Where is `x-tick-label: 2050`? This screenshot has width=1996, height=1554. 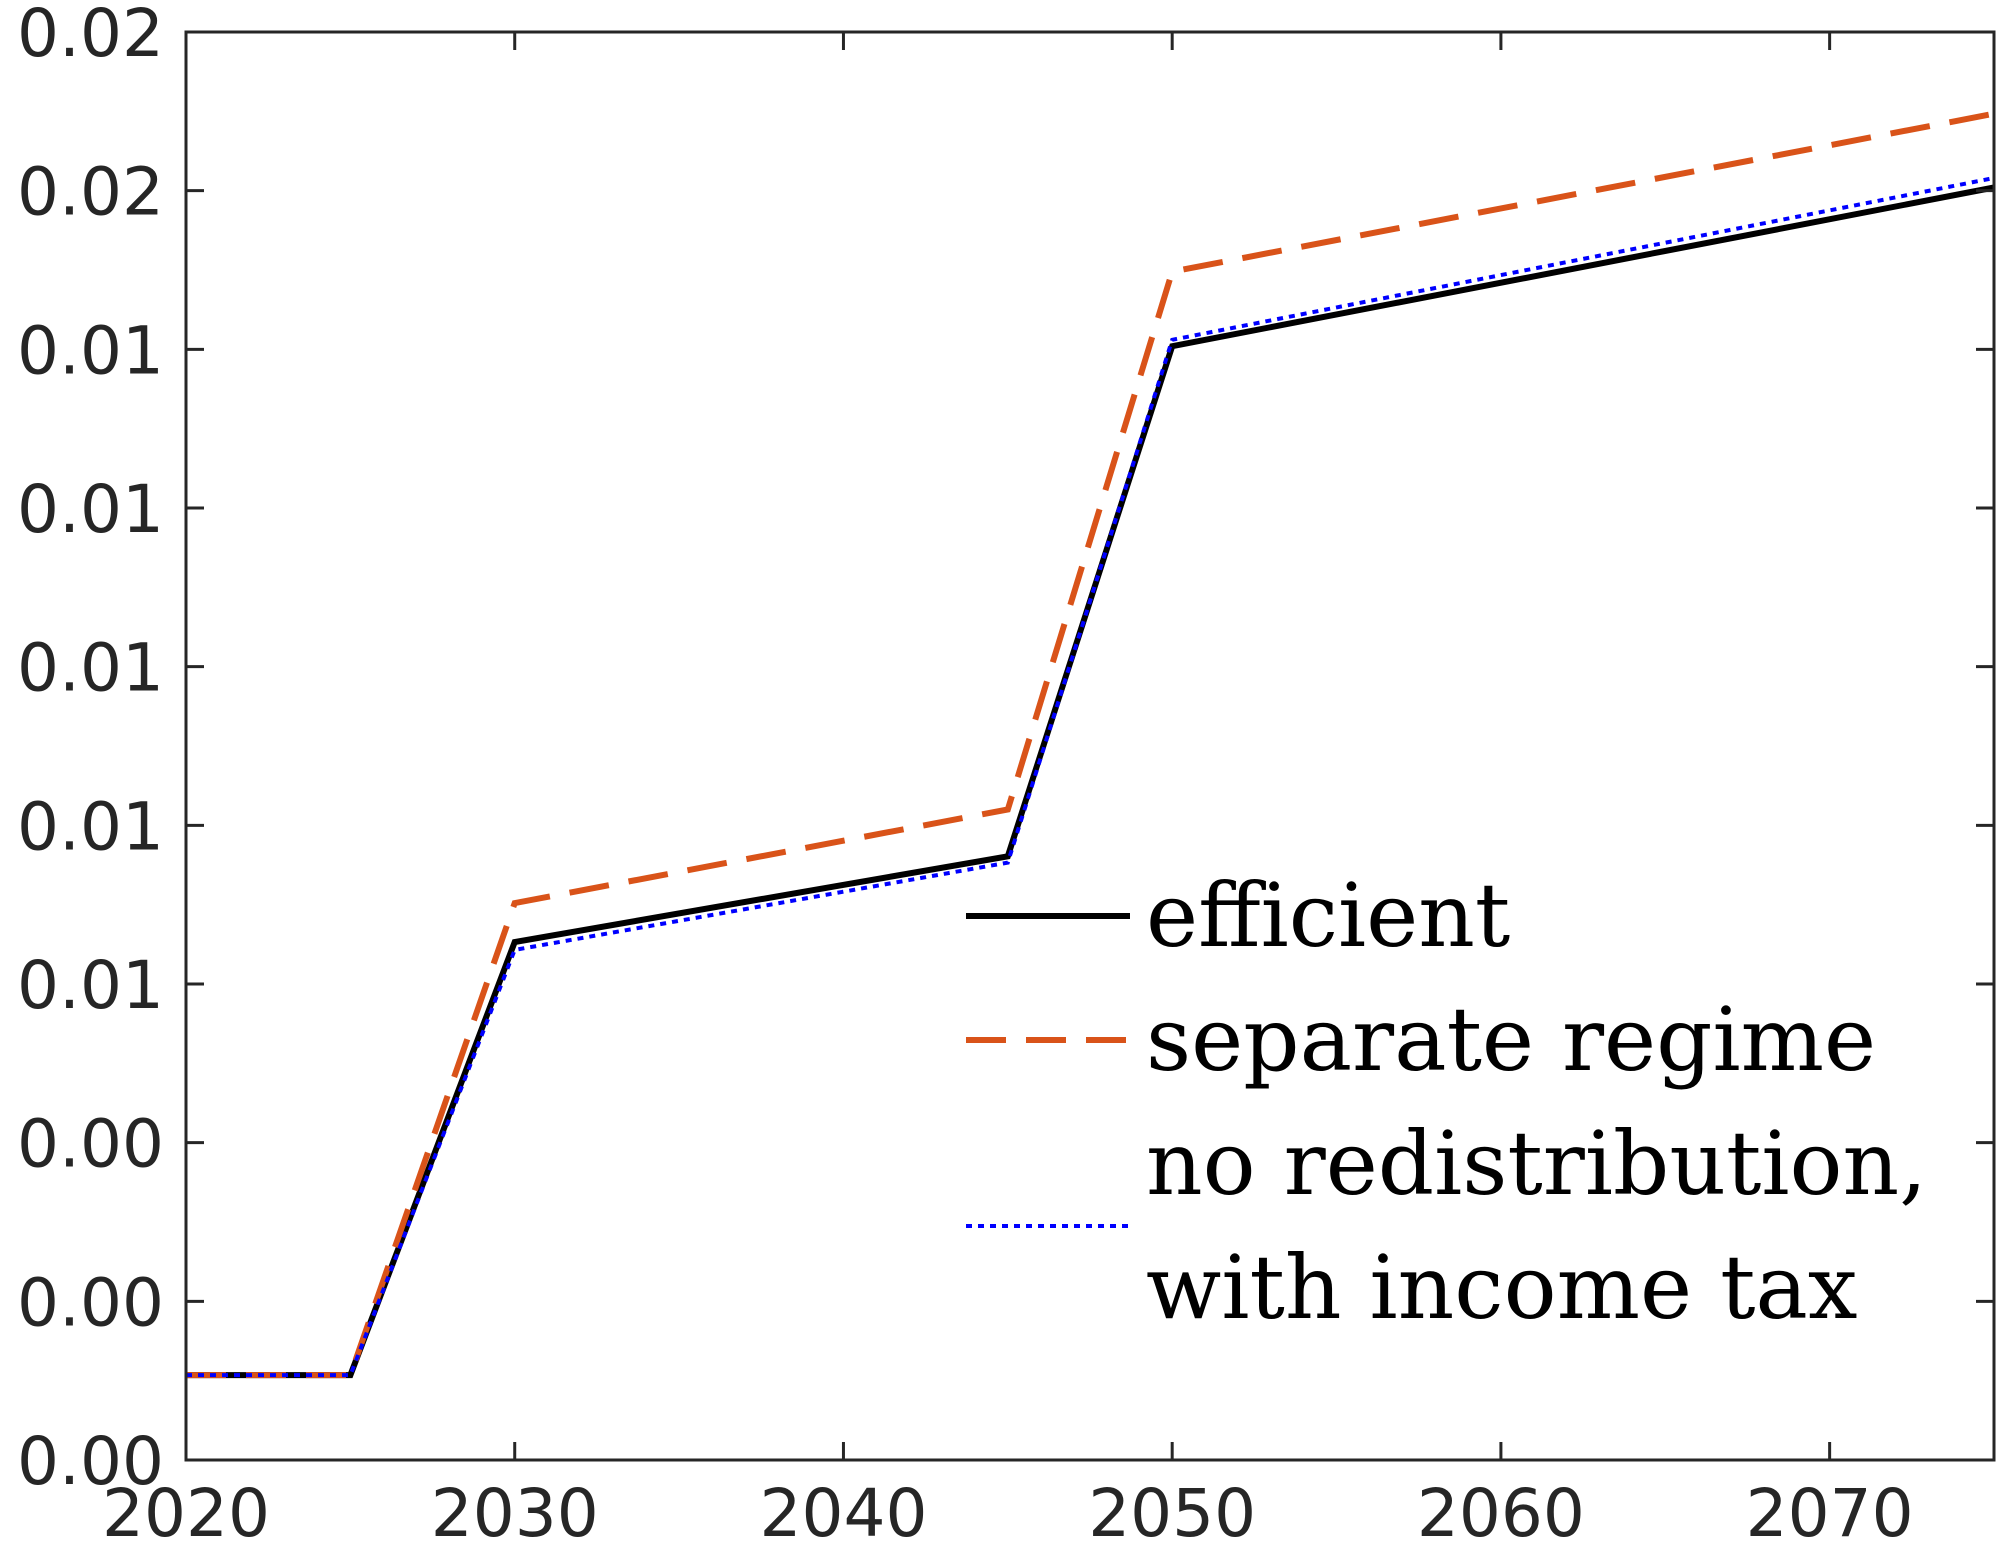 x-tick-label: 2050 is located at coordinates (1172, 1513).